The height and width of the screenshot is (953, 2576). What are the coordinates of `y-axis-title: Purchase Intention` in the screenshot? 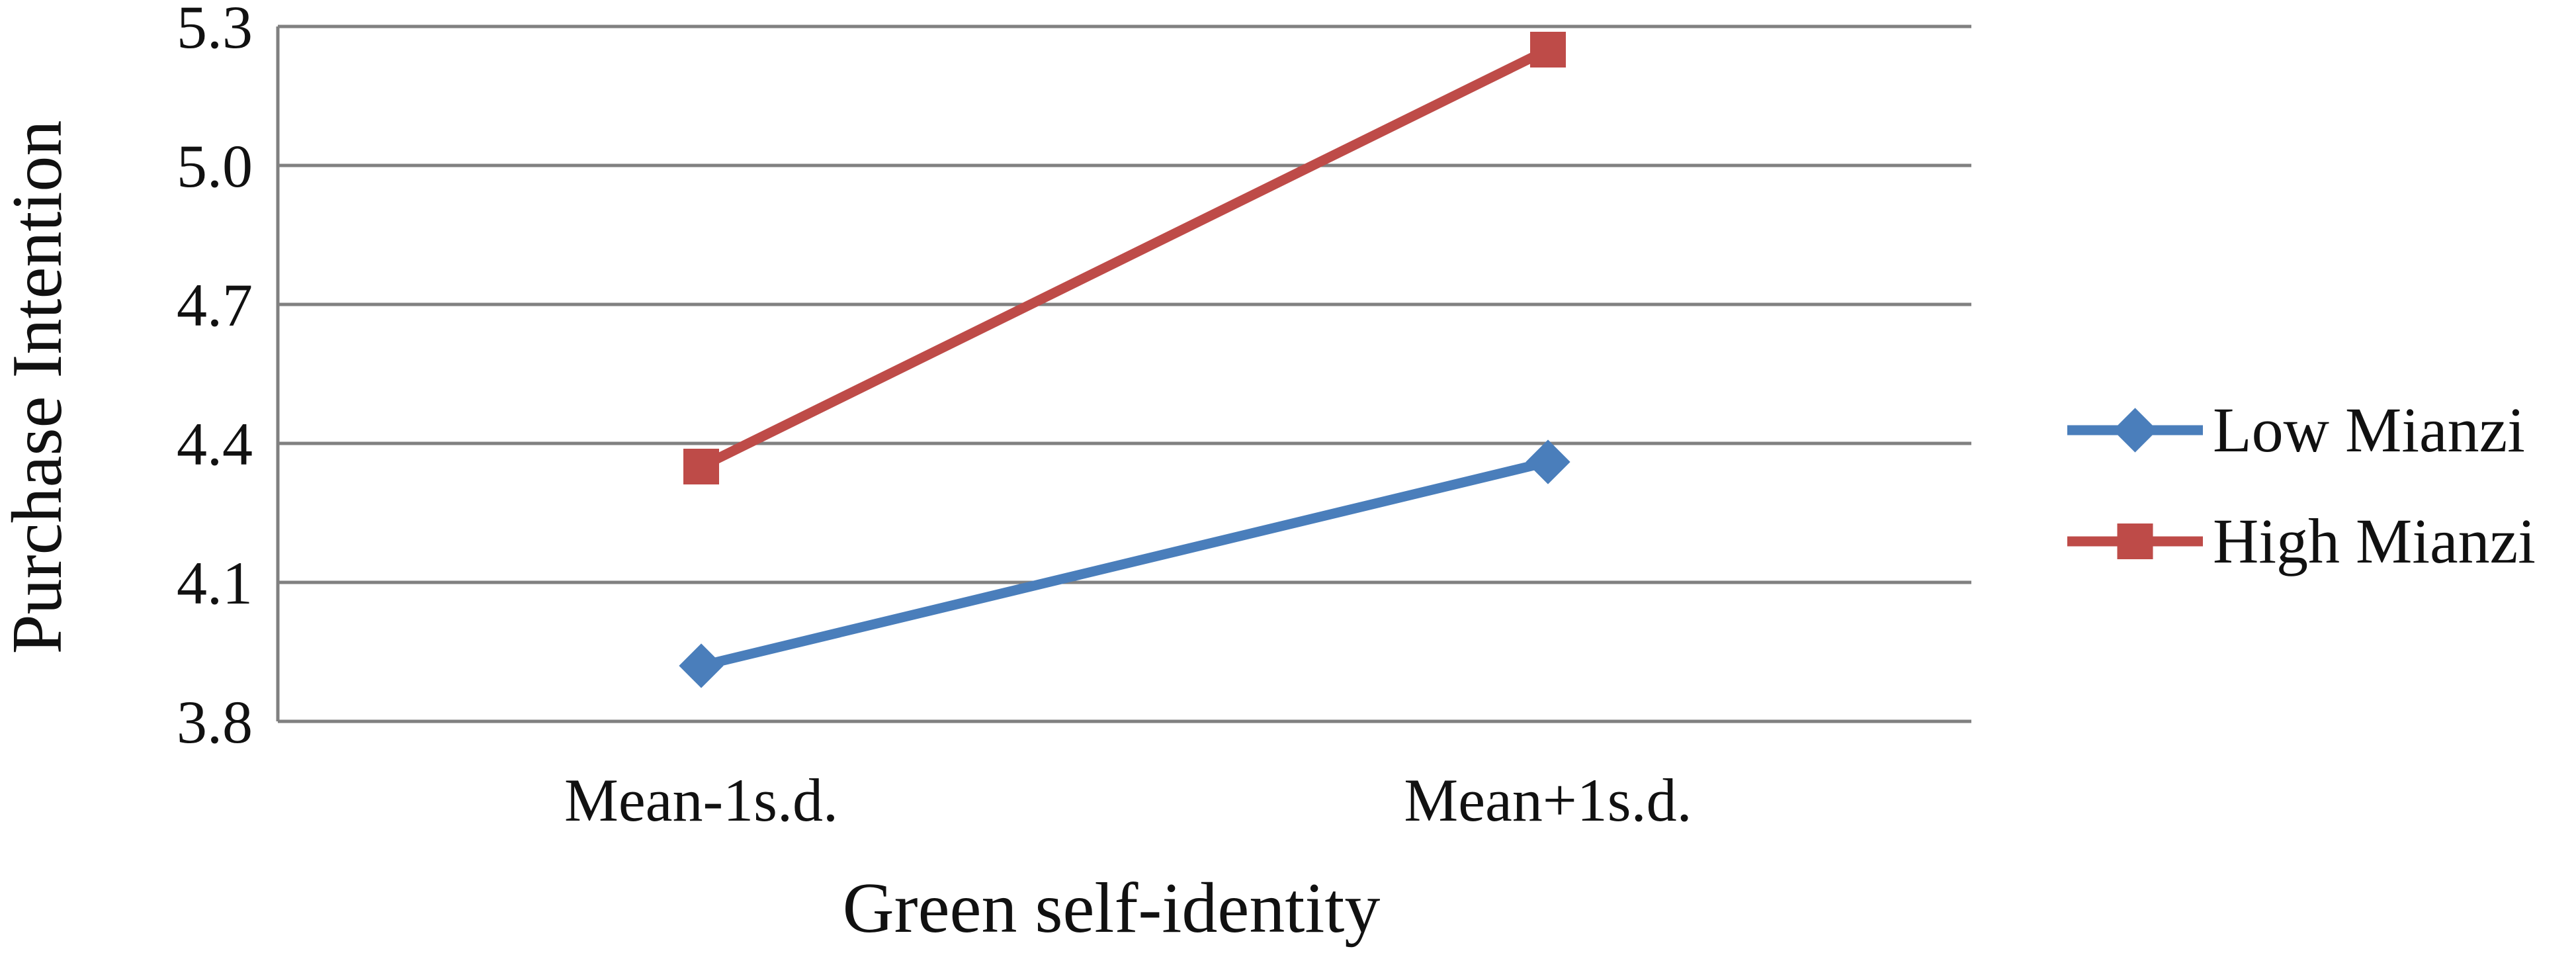 It's located at (38, 387).